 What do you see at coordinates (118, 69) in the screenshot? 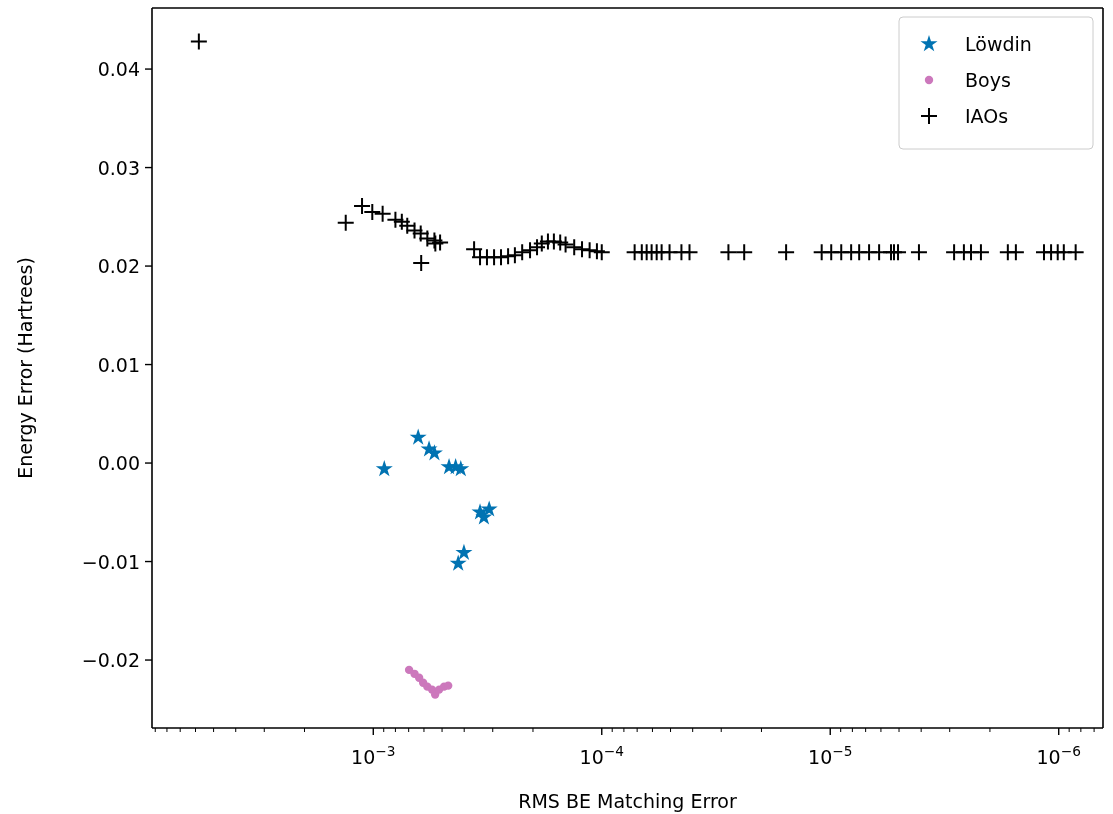
I see `y-tick-label: 0.04` at bounding box center [118, 69].